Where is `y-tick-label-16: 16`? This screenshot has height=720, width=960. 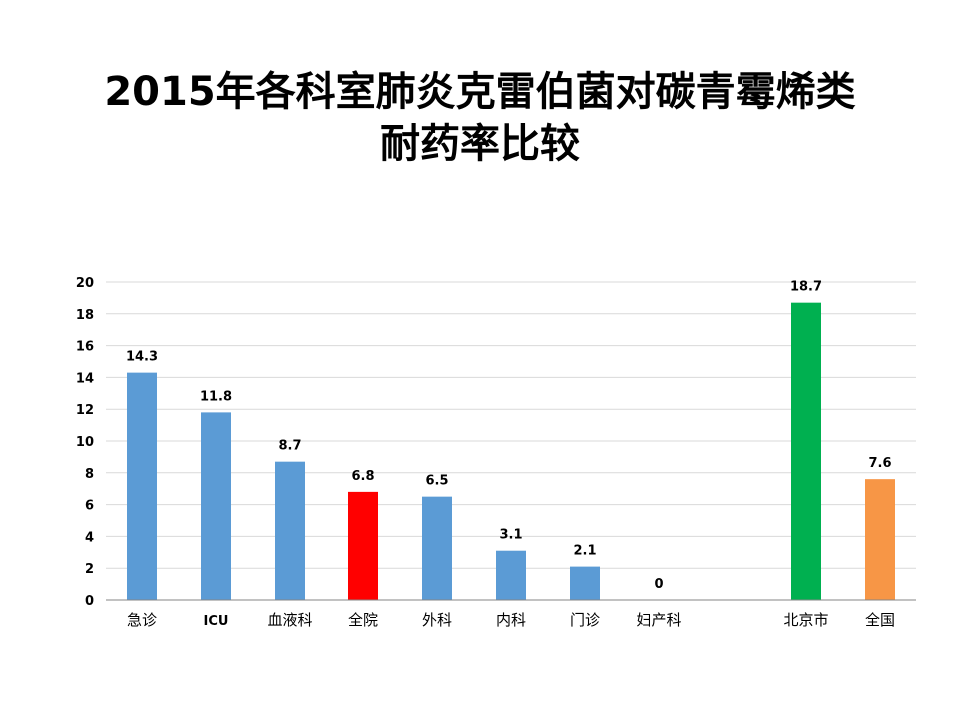
y-tick-label-16: 16 is located at coordinates (85, 347).